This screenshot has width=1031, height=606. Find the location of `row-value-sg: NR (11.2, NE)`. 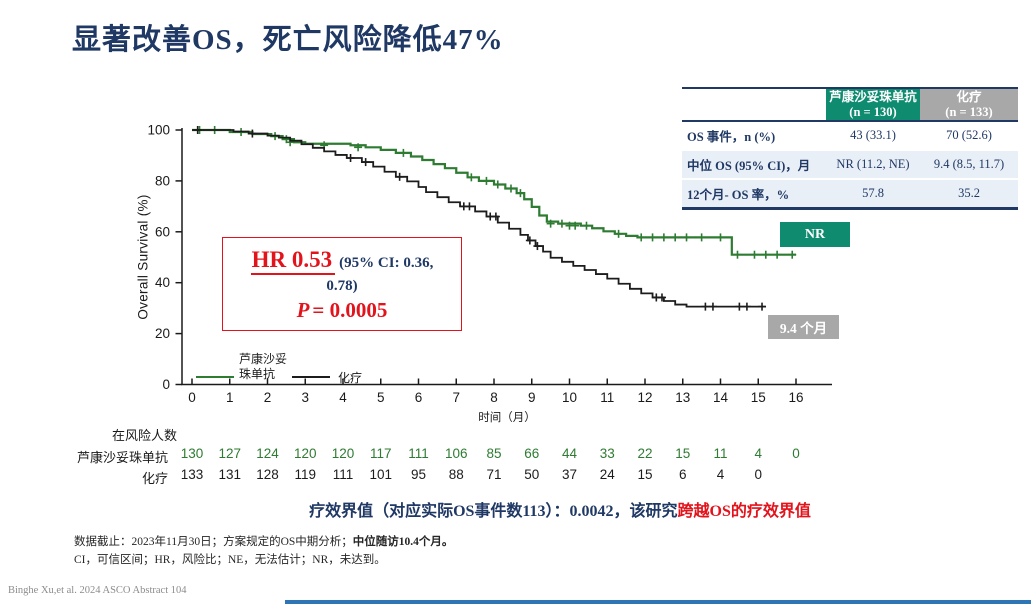

row-value-sg: NR (11.2, NE) is located at coordinates (873, 164).